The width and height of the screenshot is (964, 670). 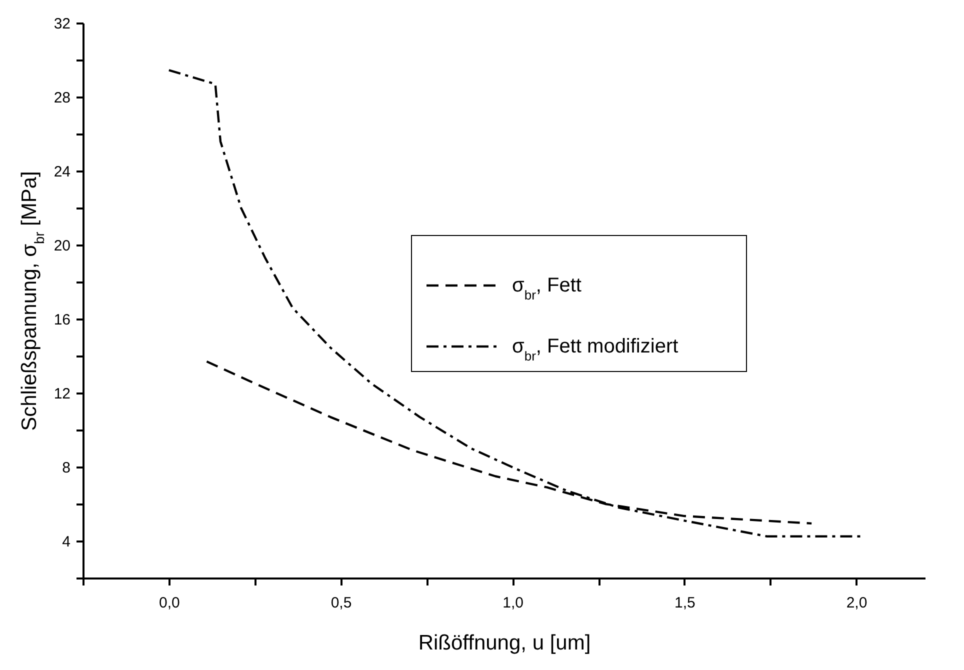 What do you see at coordinates (62, 246) in the screenshot?
I see `y-tick-label: 20` at bounding box center [62, 246].